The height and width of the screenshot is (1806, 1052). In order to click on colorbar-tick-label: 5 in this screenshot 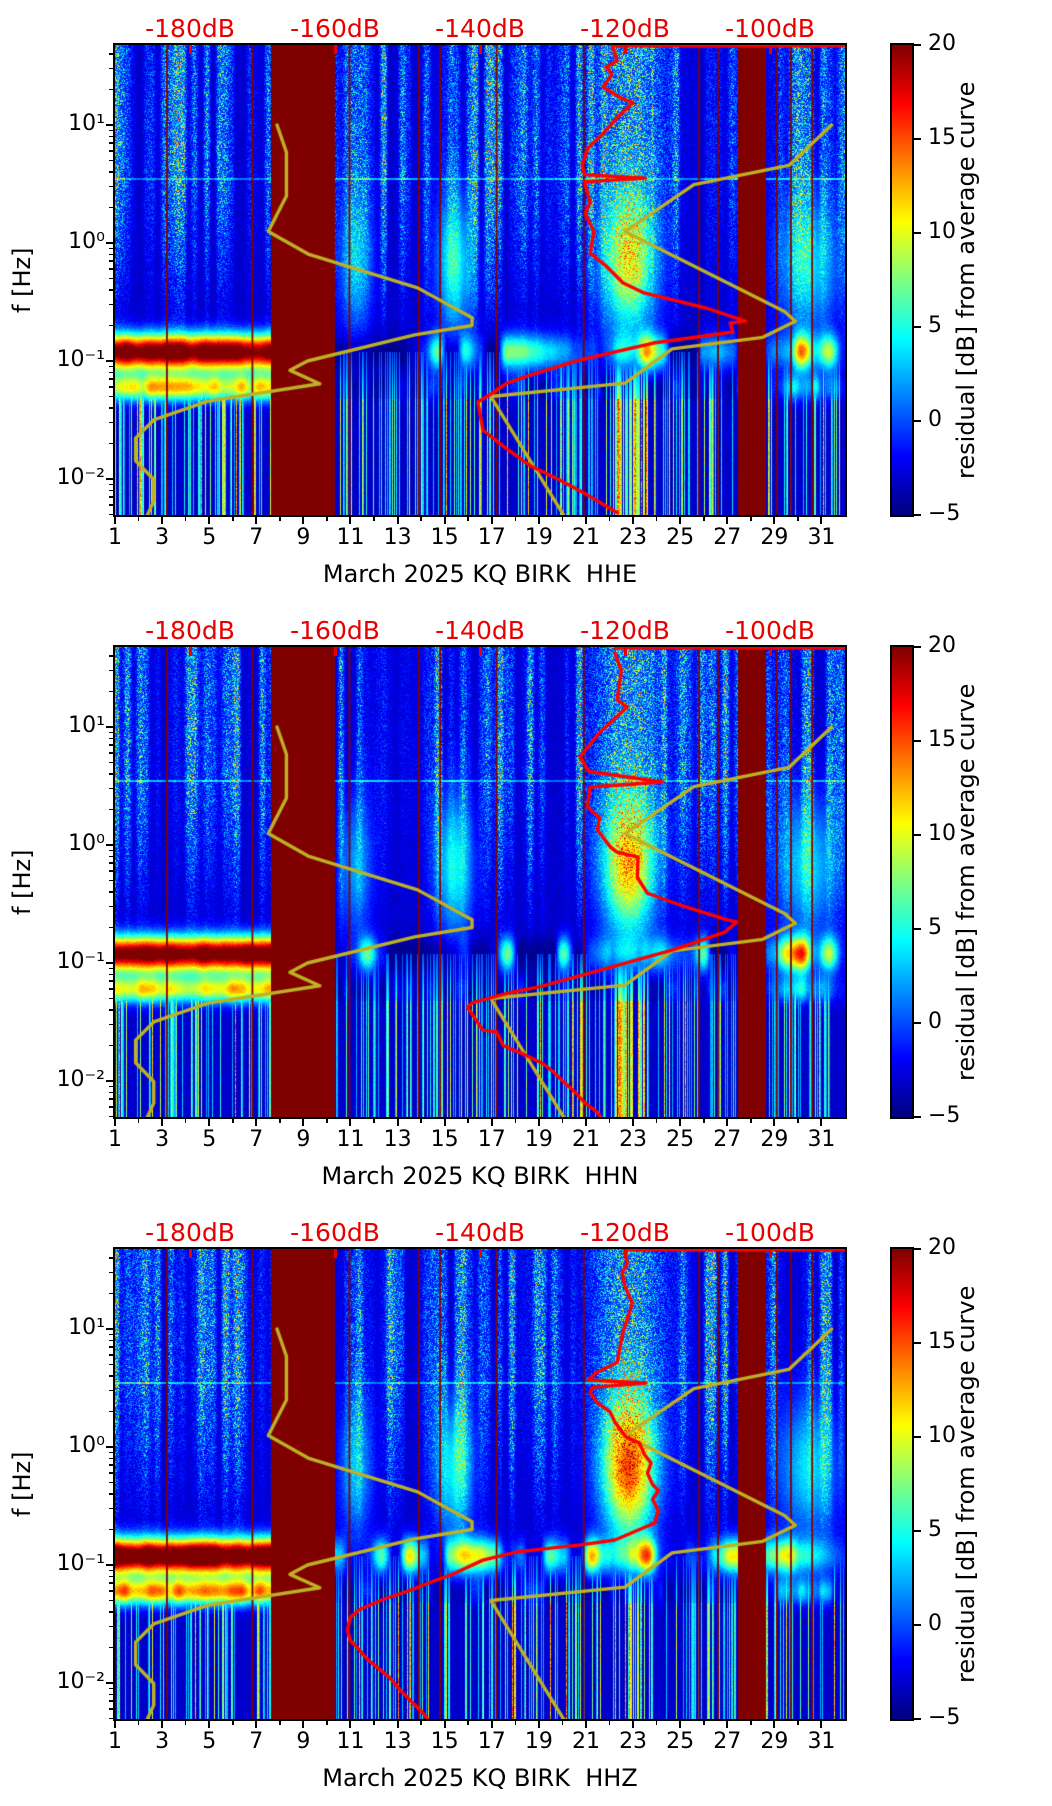, I will do `click(935, 927)`.